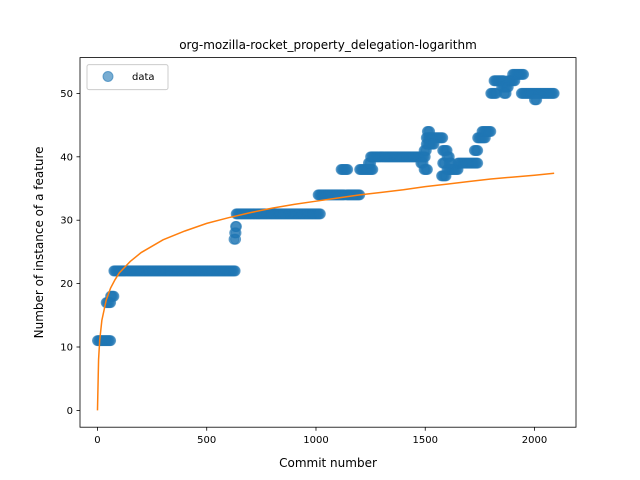  Describe the element at coordinates (108, 77) in the screenshot. I see `legend-marker-data` at that location.